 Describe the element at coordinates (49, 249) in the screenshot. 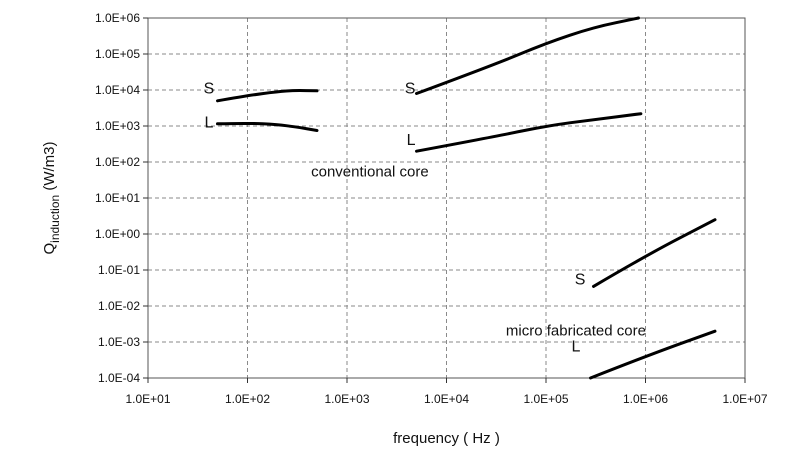

I see `y-axis-title-main: Q` at that location.